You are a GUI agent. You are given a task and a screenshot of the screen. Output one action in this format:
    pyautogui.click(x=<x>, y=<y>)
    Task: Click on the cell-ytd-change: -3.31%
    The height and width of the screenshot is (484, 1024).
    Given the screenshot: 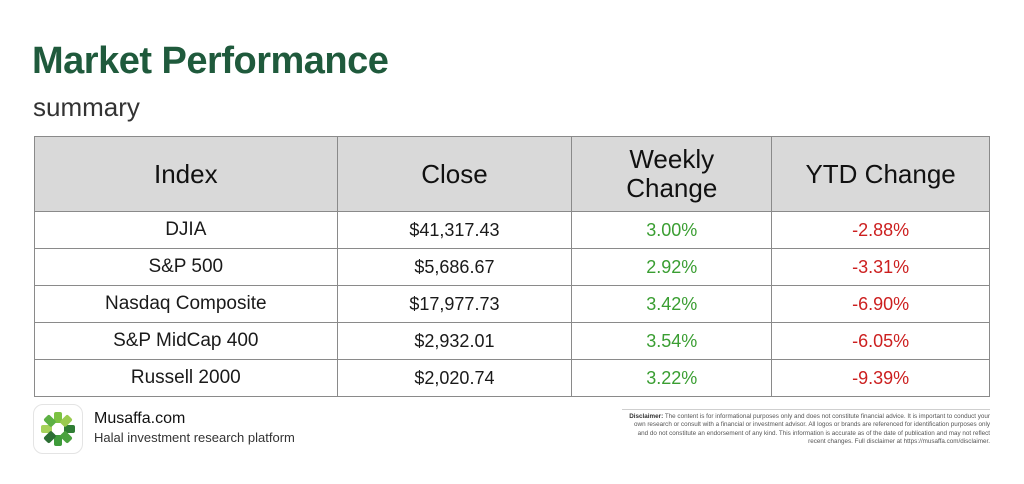 What is the action you would take?
    pyautogui.click(x=880, y=267)
    